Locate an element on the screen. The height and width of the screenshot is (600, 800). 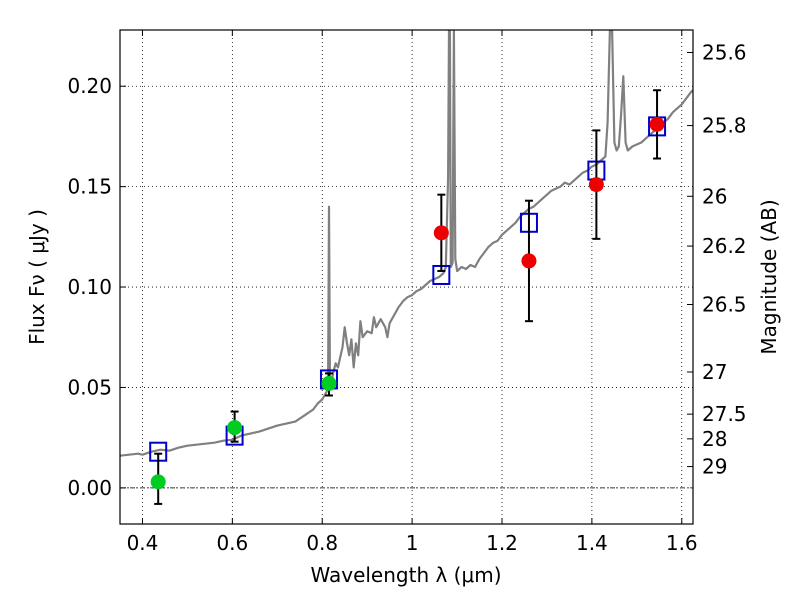
x-tick-label: 0.6 is located at coordinates (232, 543).